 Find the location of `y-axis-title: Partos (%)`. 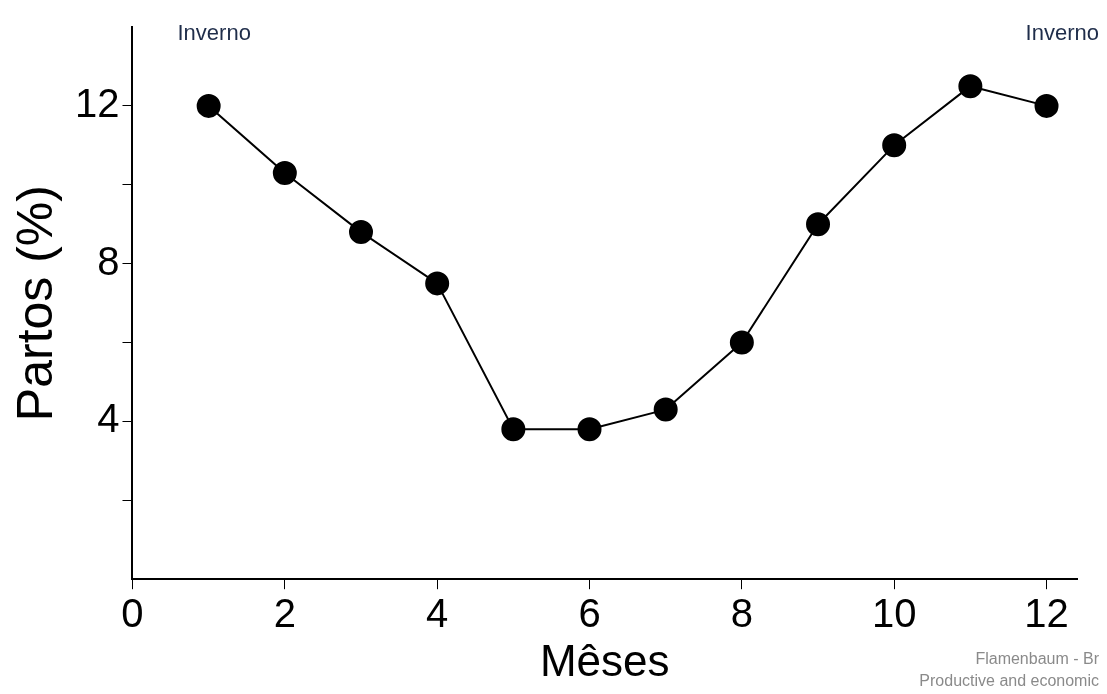

y-axis-title: Partos (%) is located at coordinates (34, 303).